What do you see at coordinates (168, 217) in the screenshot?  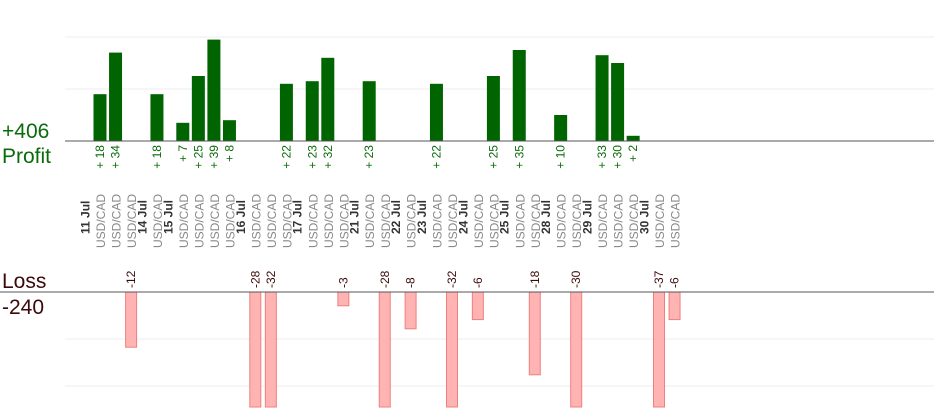 I see `date-label: 15 Jul` at bounding box center [168, 217].